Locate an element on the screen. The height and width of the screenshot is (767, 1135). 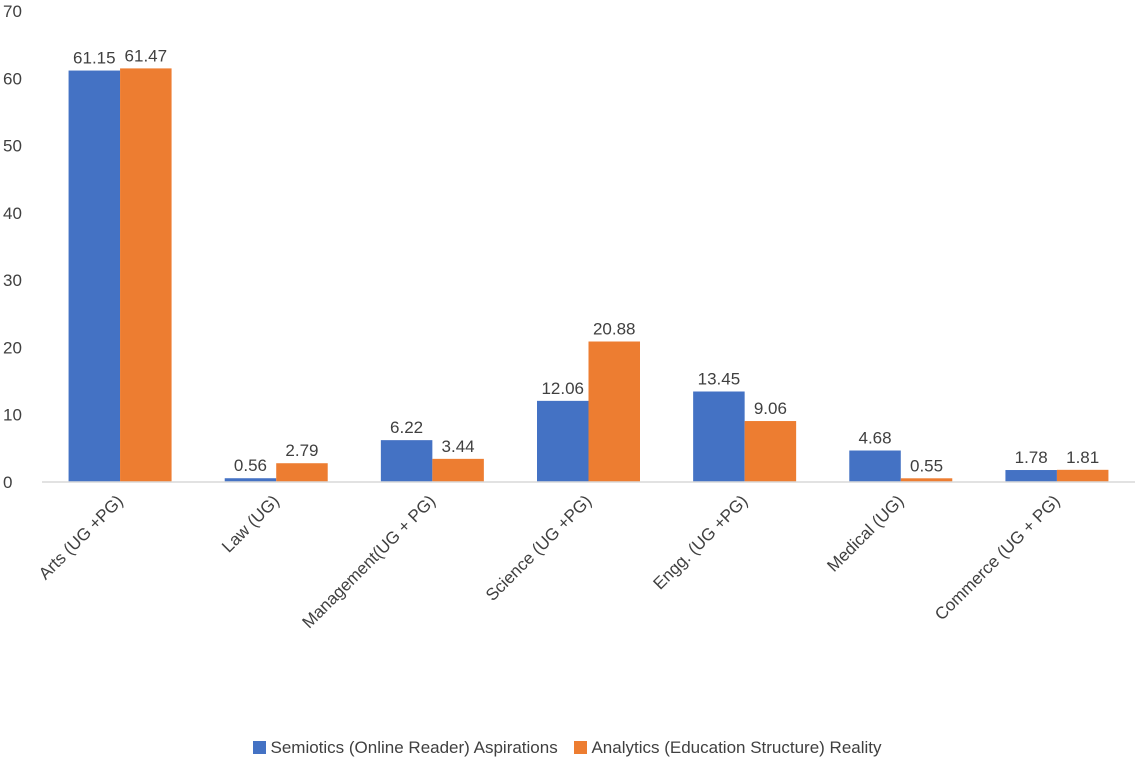
legend-label-series-1: Semiotics (Online Reader) Aspirations is located at coordinates (414, 747).